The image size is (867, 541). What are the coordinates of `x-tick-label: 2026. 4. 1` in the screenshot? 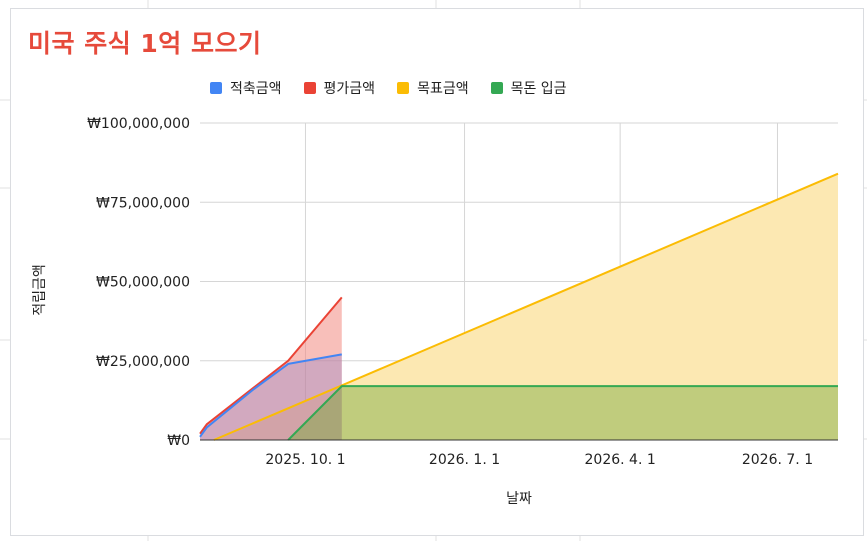 It's located at (620, 460).